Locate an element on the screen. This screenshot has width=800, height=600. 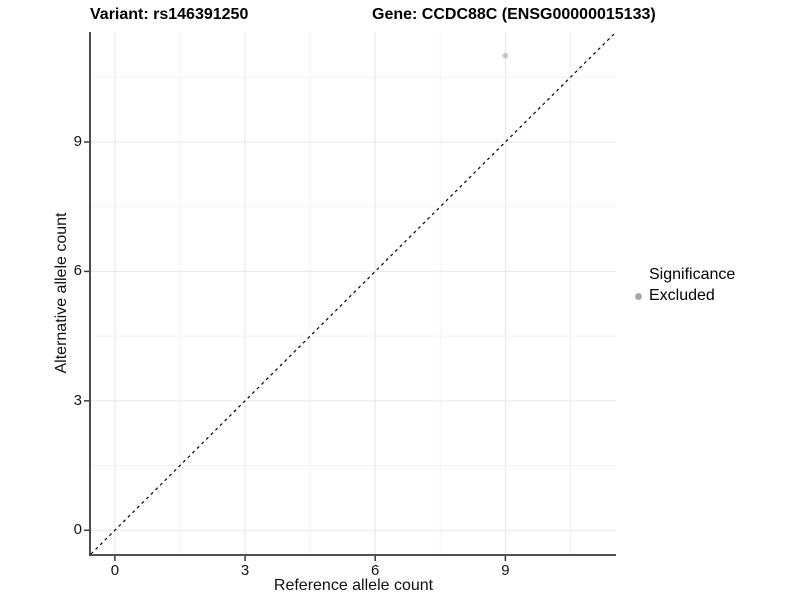
legend-title: Significance is located at coordinates (692, 274).